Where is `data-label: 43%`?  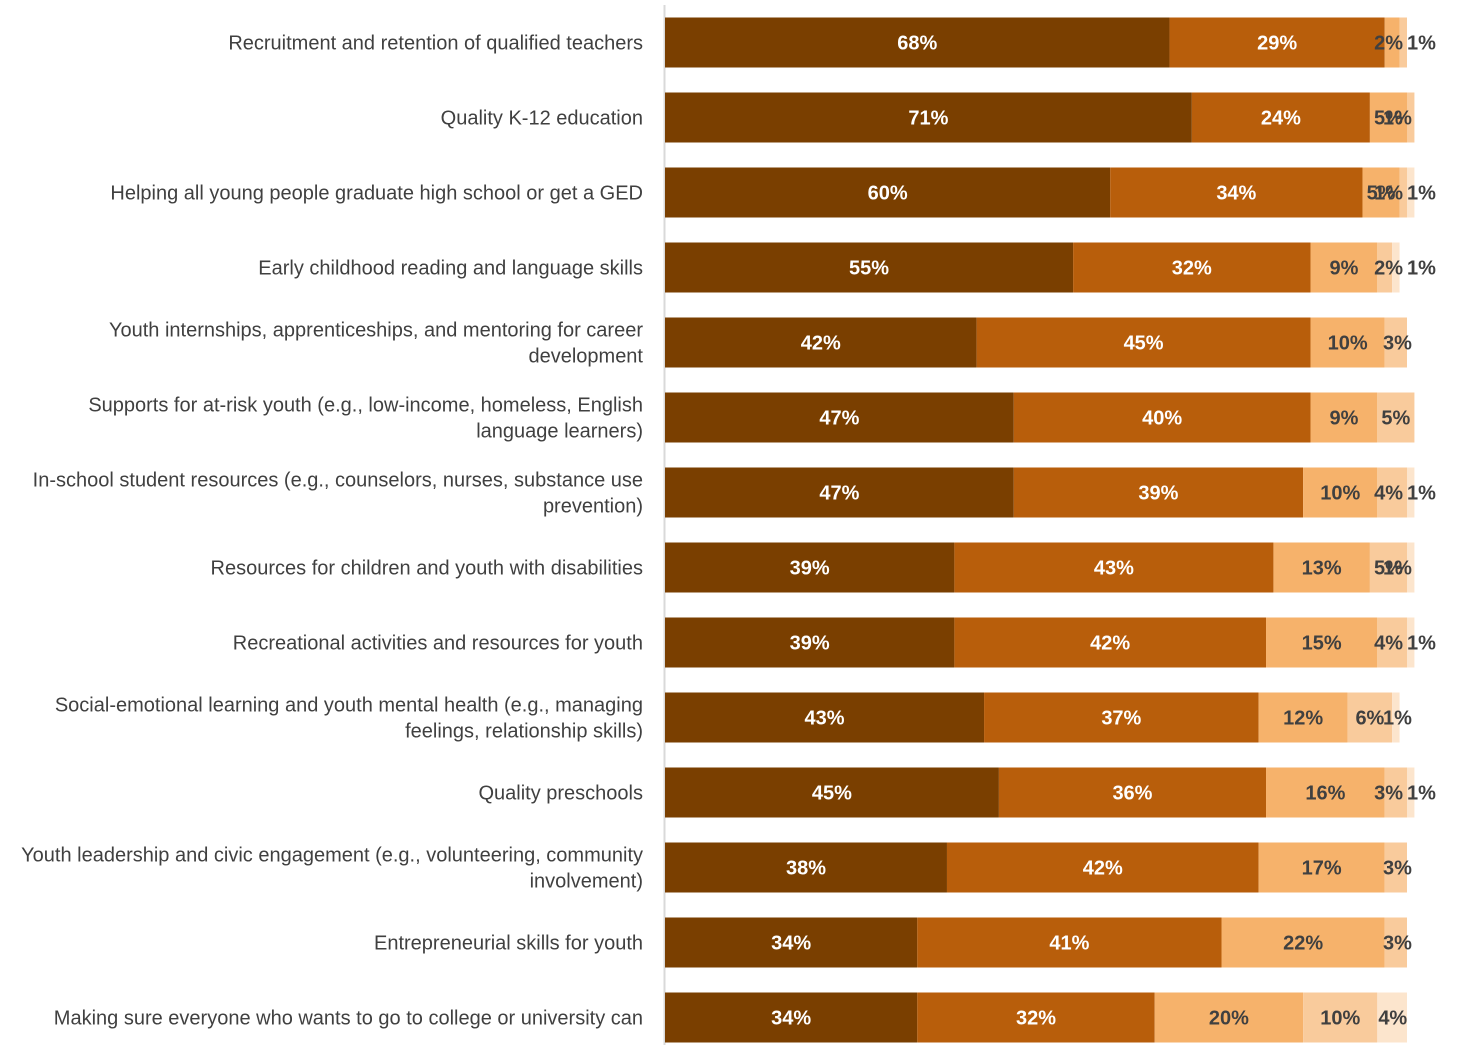 data-label: 43% is located at coordinates (1114, 569).